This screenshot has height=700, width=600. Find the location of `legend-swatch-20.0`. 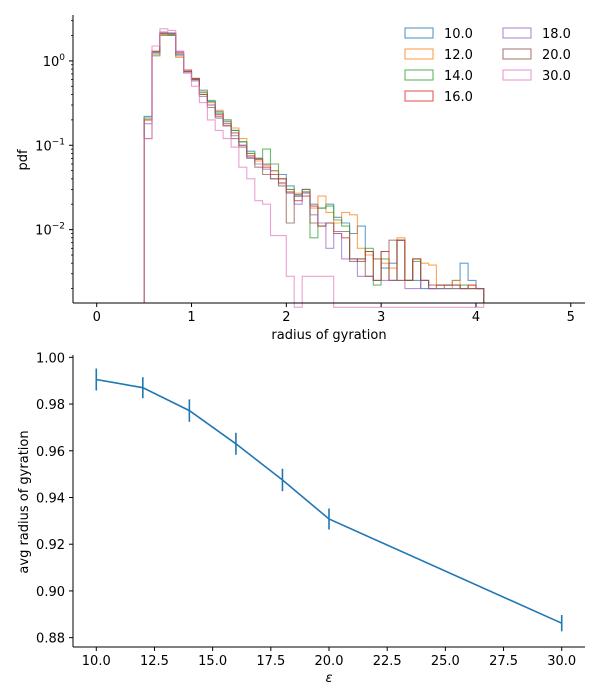

legend-swatch-20.0 is located at coordinates (517, 54).